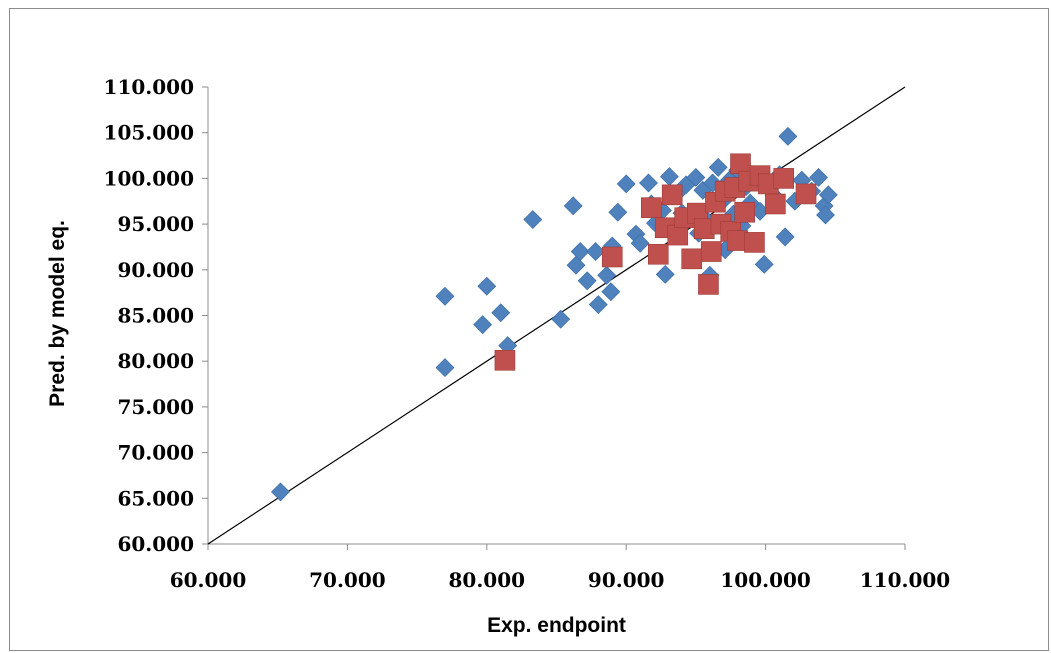 This screenshot has height=653, width=1051. I want to click on y-tick-label: 95.000, so click(155, 224).